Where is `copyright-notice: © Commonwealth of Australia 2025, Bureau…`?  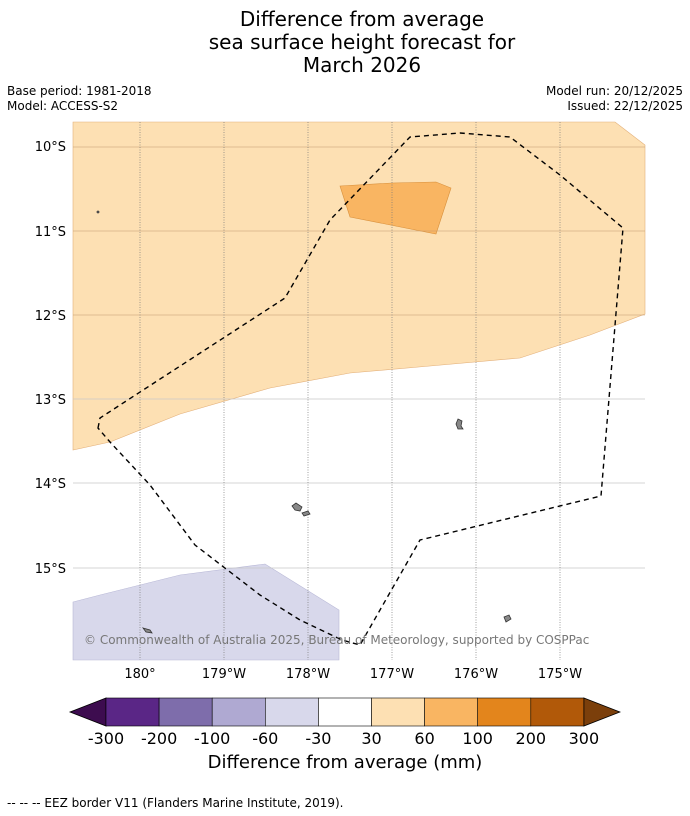
copyright-notice: © Commonwealth of Australia 2025, Bureau… is located at coordinates (337, 640).